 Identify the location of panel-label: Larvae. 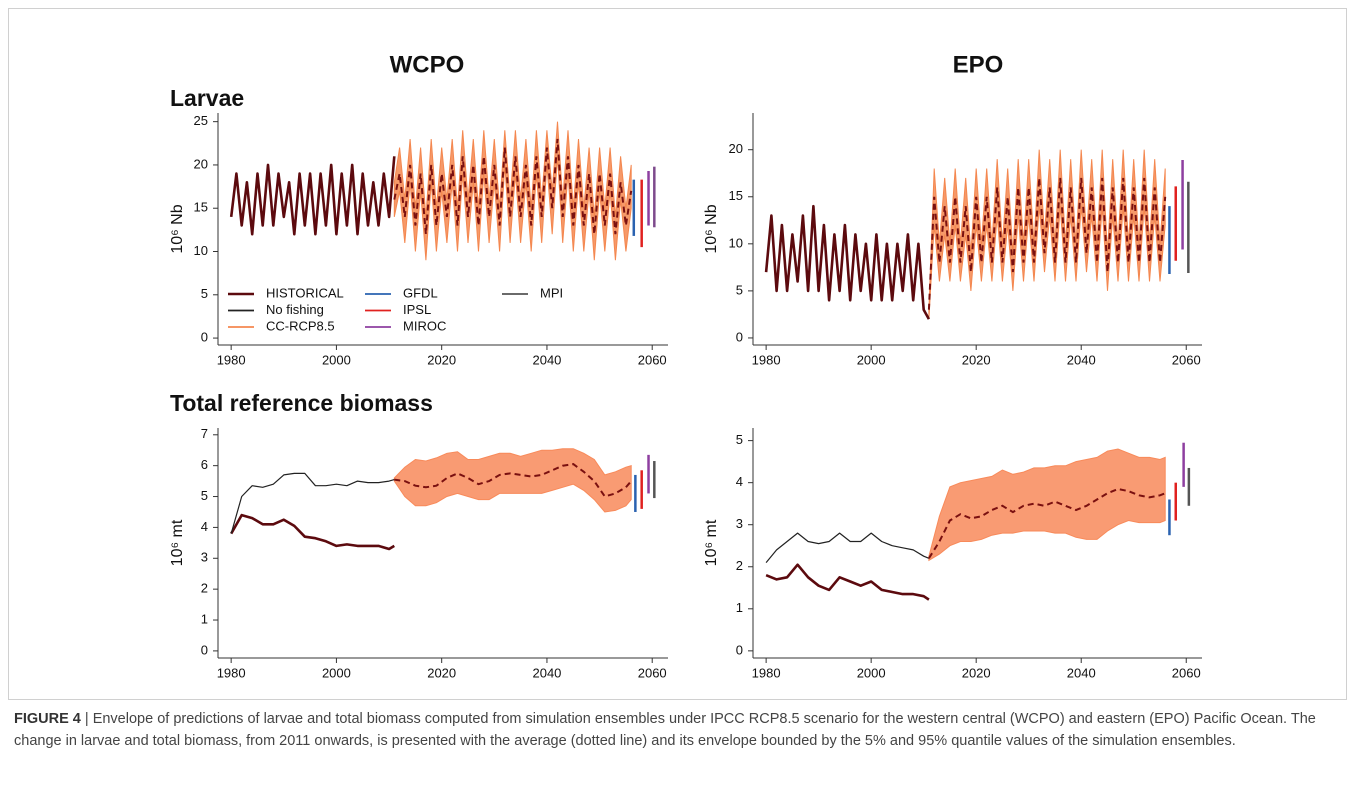
(207, 98).